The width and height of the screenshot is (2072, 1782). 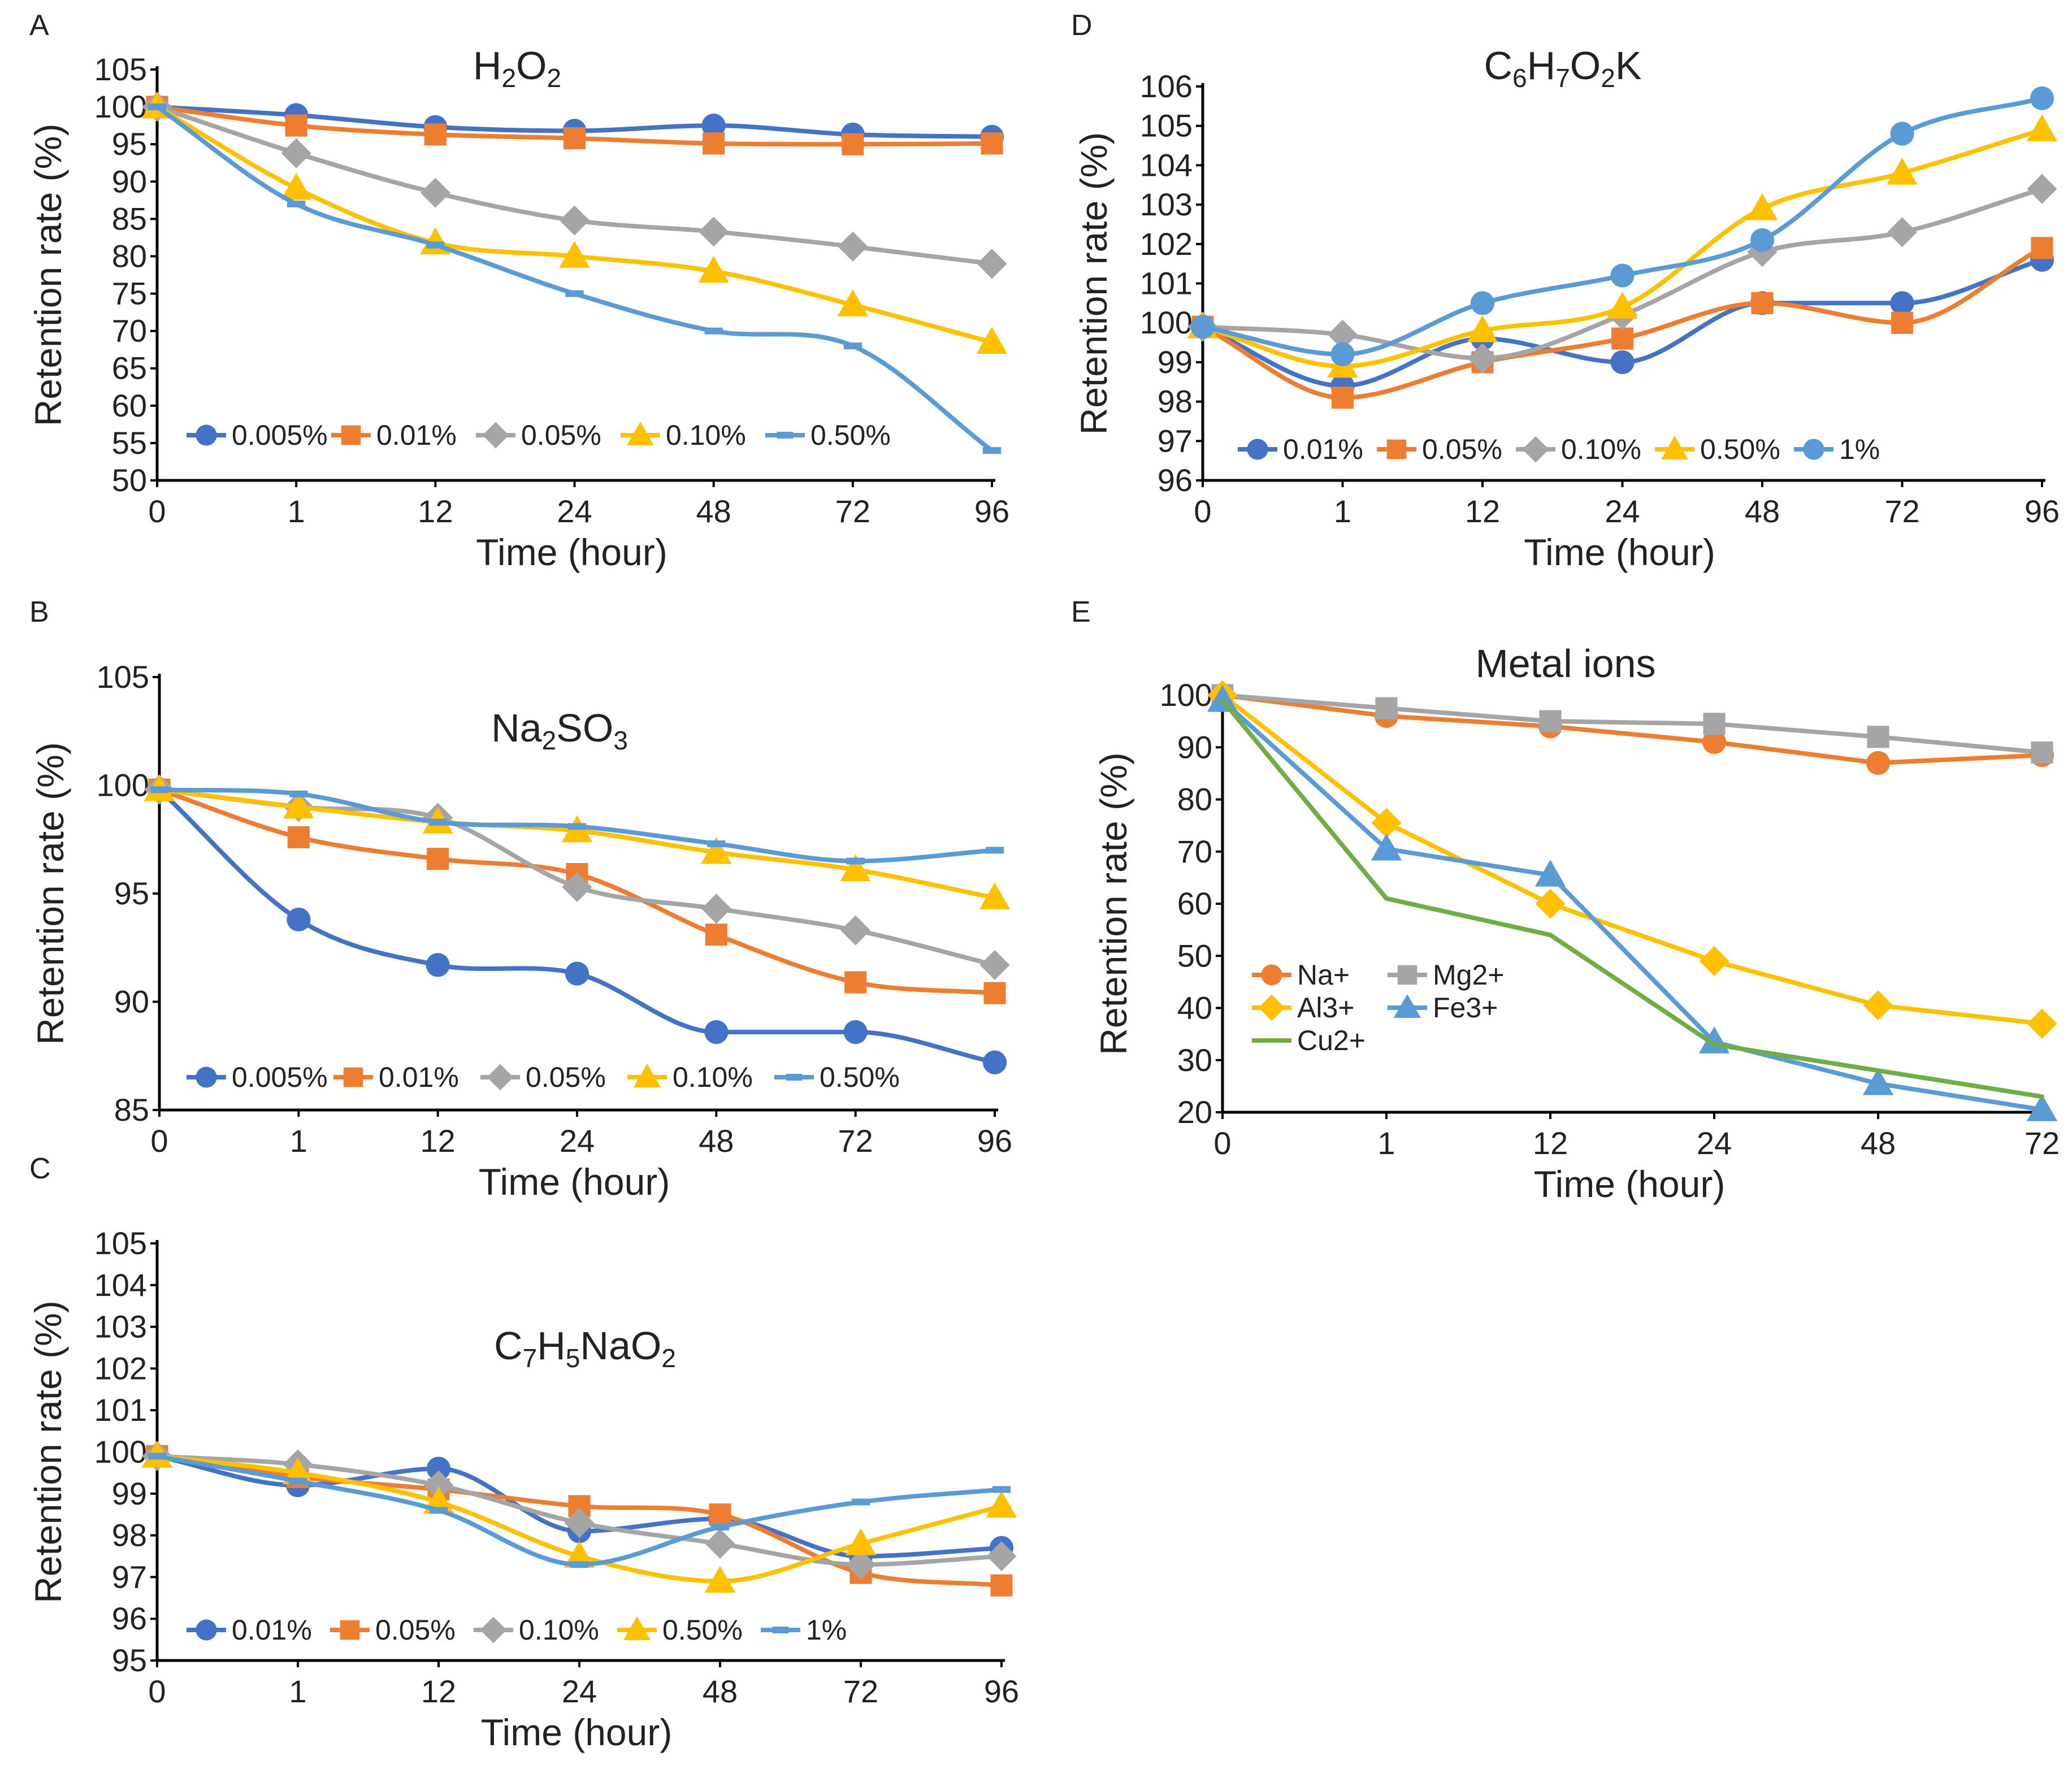 What do you see at coordinates (856, 1141) in the screenshot?
I see `x-tick-label: 72` at bounding box center [856, 1141].